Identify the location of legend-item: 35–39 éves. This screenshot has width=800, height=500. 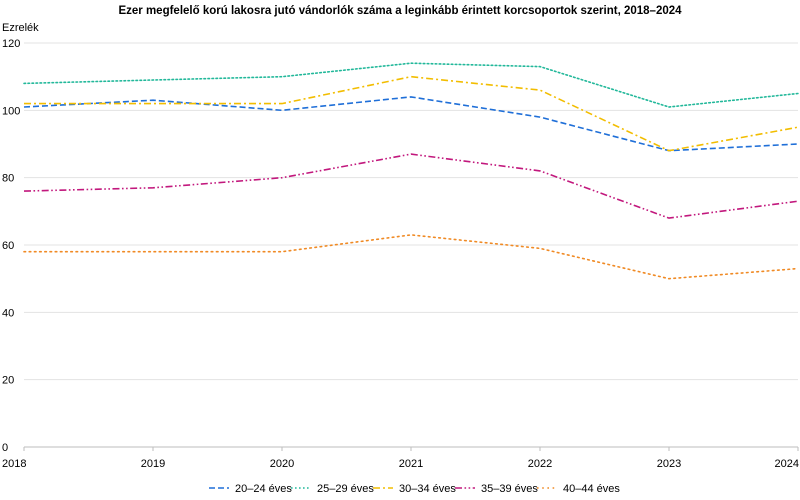
(496, 489).